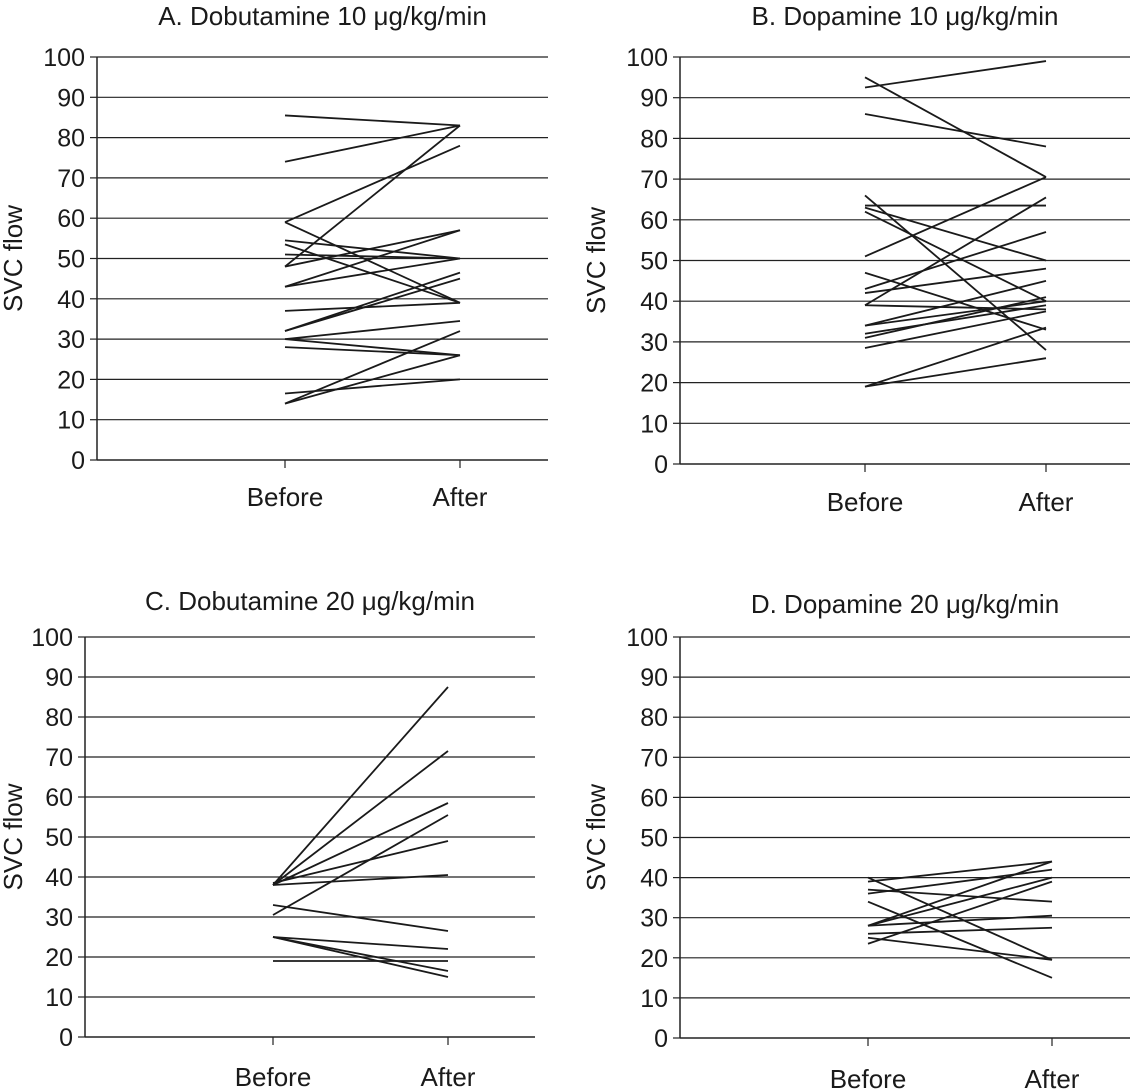  Describe the element at coordinates (310, 601) in the screenshot. I see `panel-title: C. Dobutamine 20 μg/kg/min` at that location.